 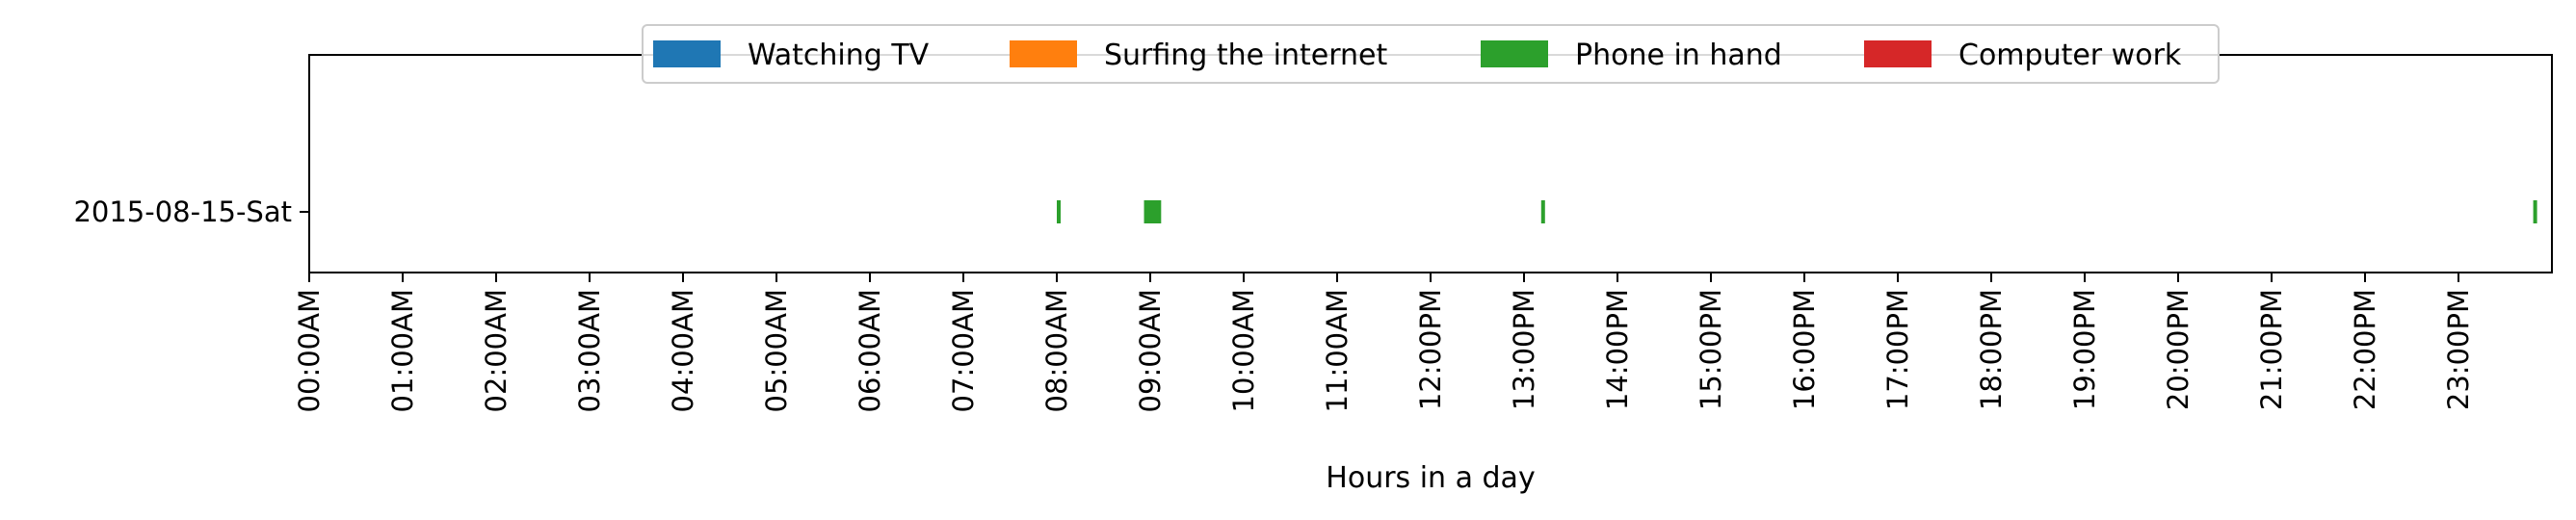 I want to click on legend-label: Surfing the internet, so click(x=1245, y=55).